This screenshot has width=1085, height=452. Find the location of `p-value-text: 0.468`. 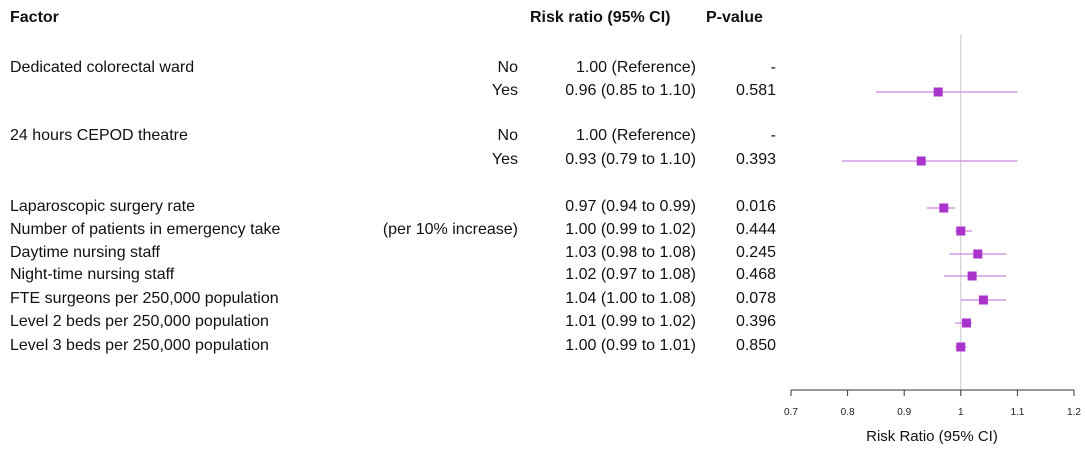

p-value-text: 0.468 is located at coordinates (755, 274).